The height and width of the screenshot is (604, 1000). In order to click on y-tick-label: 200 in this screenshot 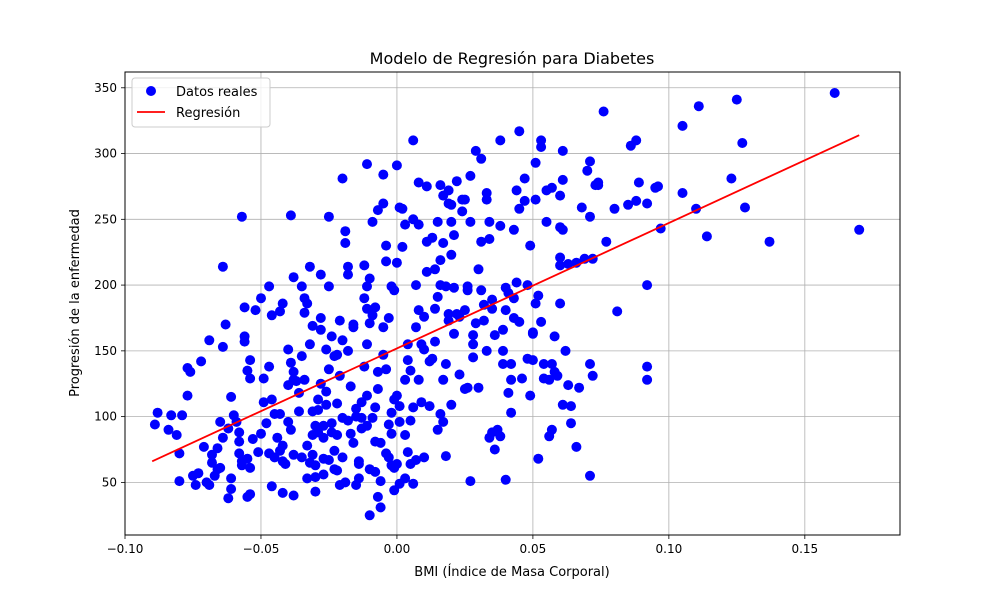, I will do `click(105, 285)`.